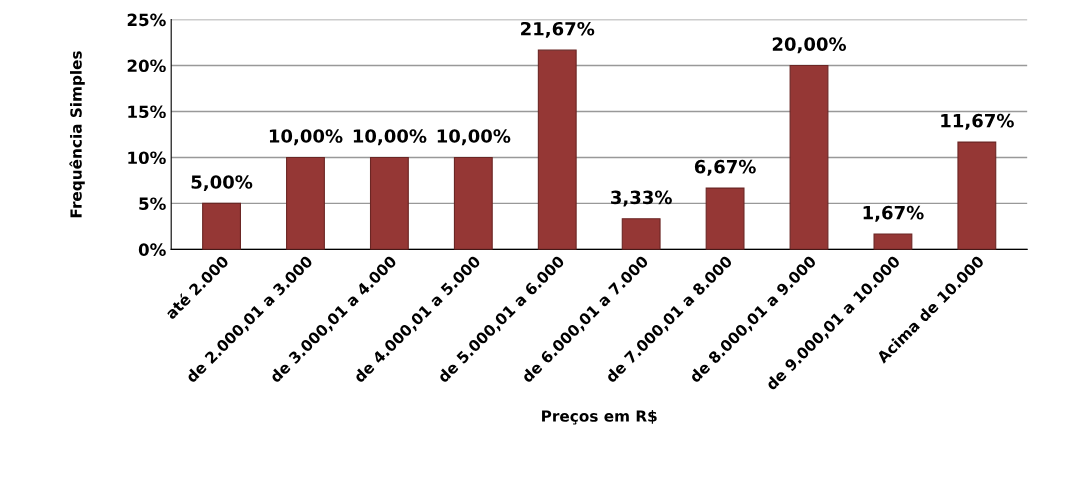 This screenshot has height=489, width=1070. What do you see at coordinates (599, 417) in the screenshot?
I see `x-axis-title: Preços em R$` at bounding box center [599, 417].